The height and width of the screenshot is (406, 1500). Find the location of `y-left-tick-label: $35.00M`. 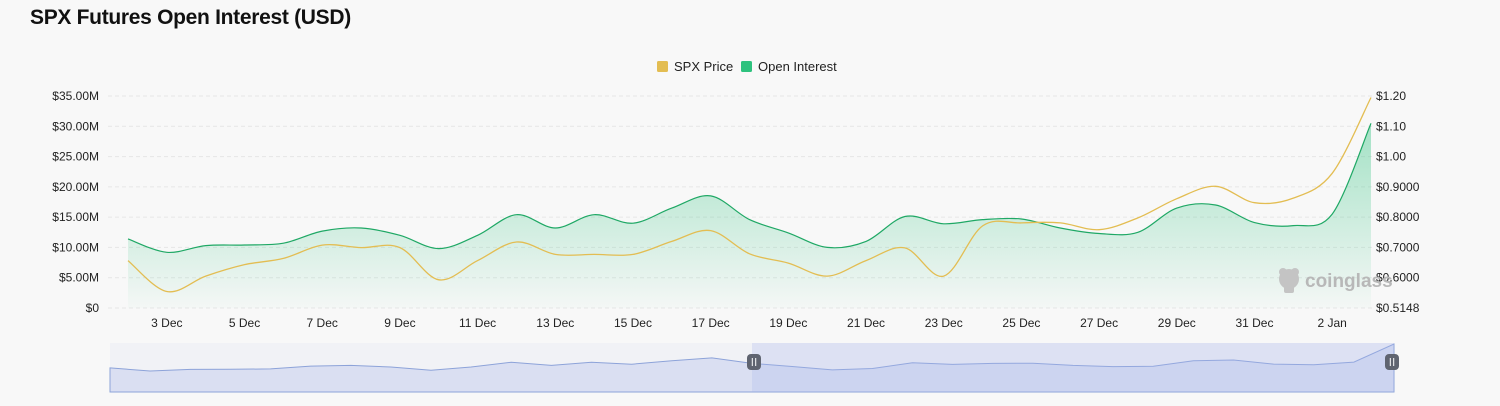

y-left-tick-label: $35.00M is located at coordinates (75, 96).